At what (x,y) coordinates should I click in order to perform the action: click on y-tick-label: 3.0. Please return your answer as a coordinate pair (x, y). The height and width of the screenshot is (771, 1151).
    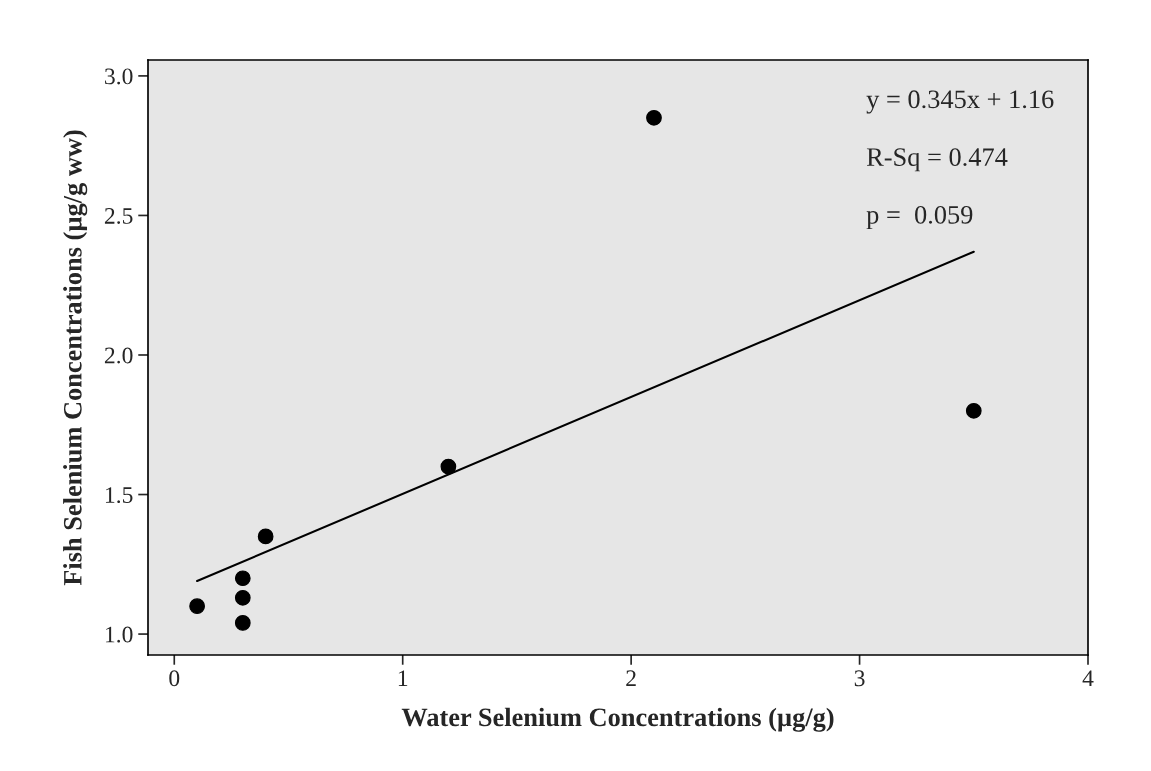
    Looking at the image, I should click on (119, 76).